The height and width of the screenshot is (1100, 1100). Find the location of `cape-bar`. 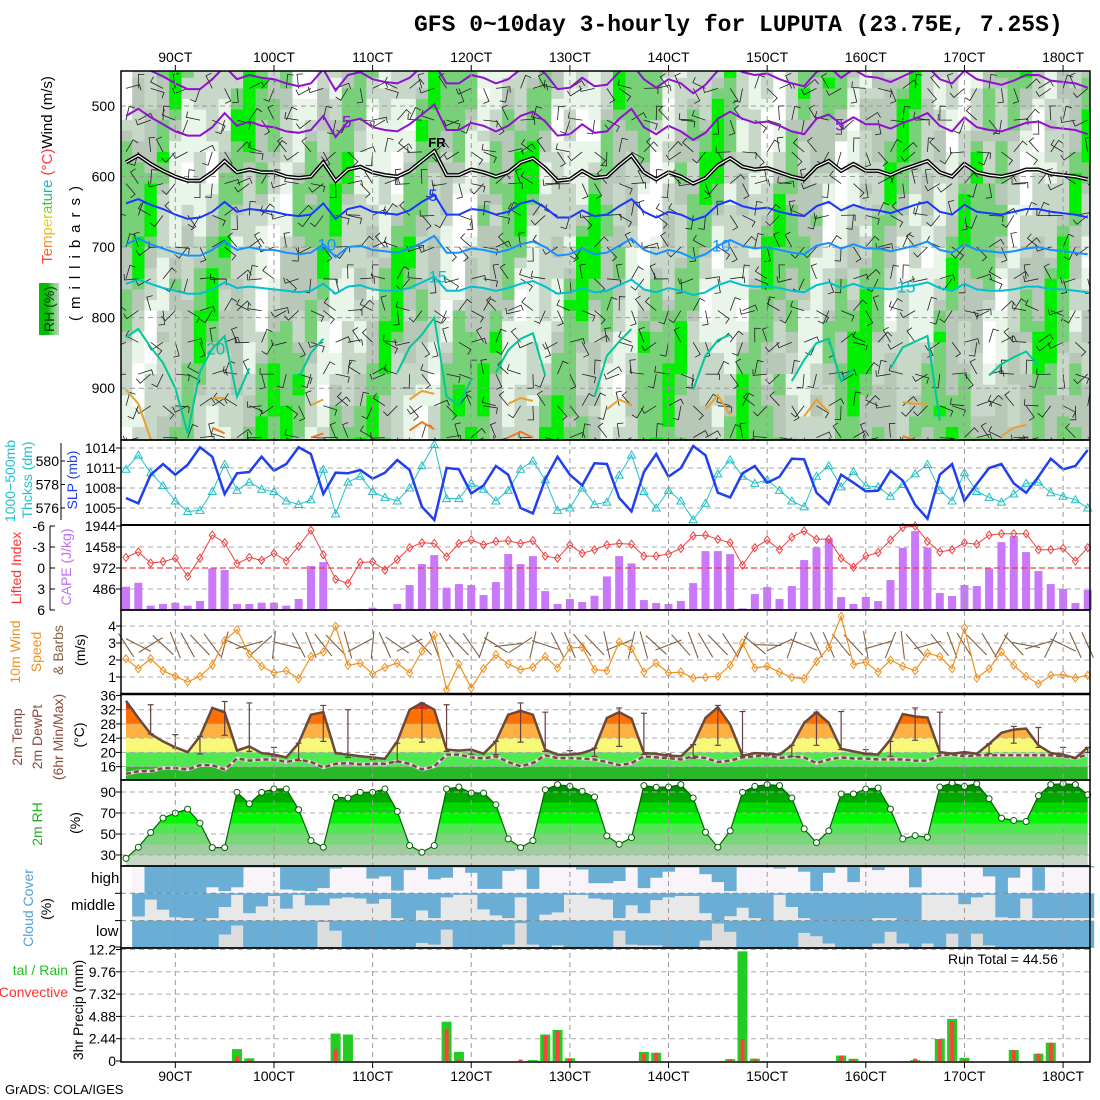

cape-bar is located at coordinates (816, 578).